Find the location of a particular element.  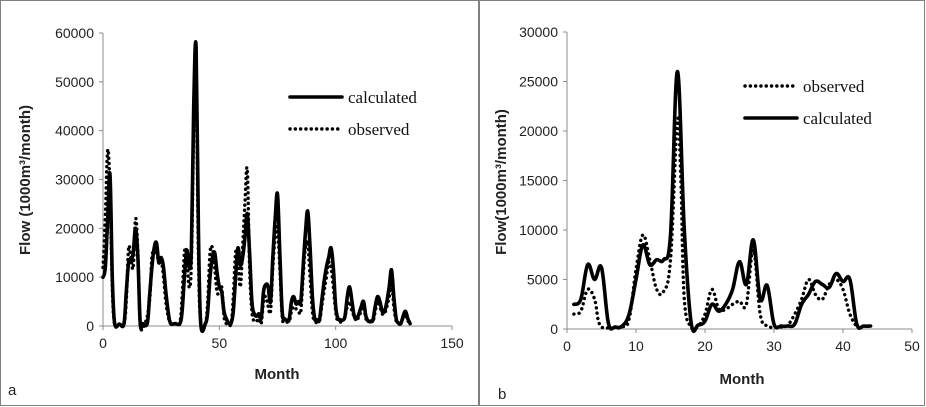

legend-a-label-calculated: calculated is located at coordinates (382, 97).